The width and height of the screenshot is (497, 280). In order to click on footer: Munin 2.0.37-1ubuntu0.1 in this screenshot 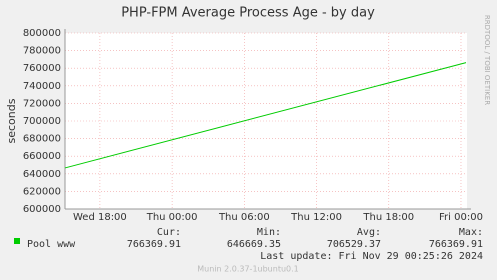, I will do `click(248, 269)`.